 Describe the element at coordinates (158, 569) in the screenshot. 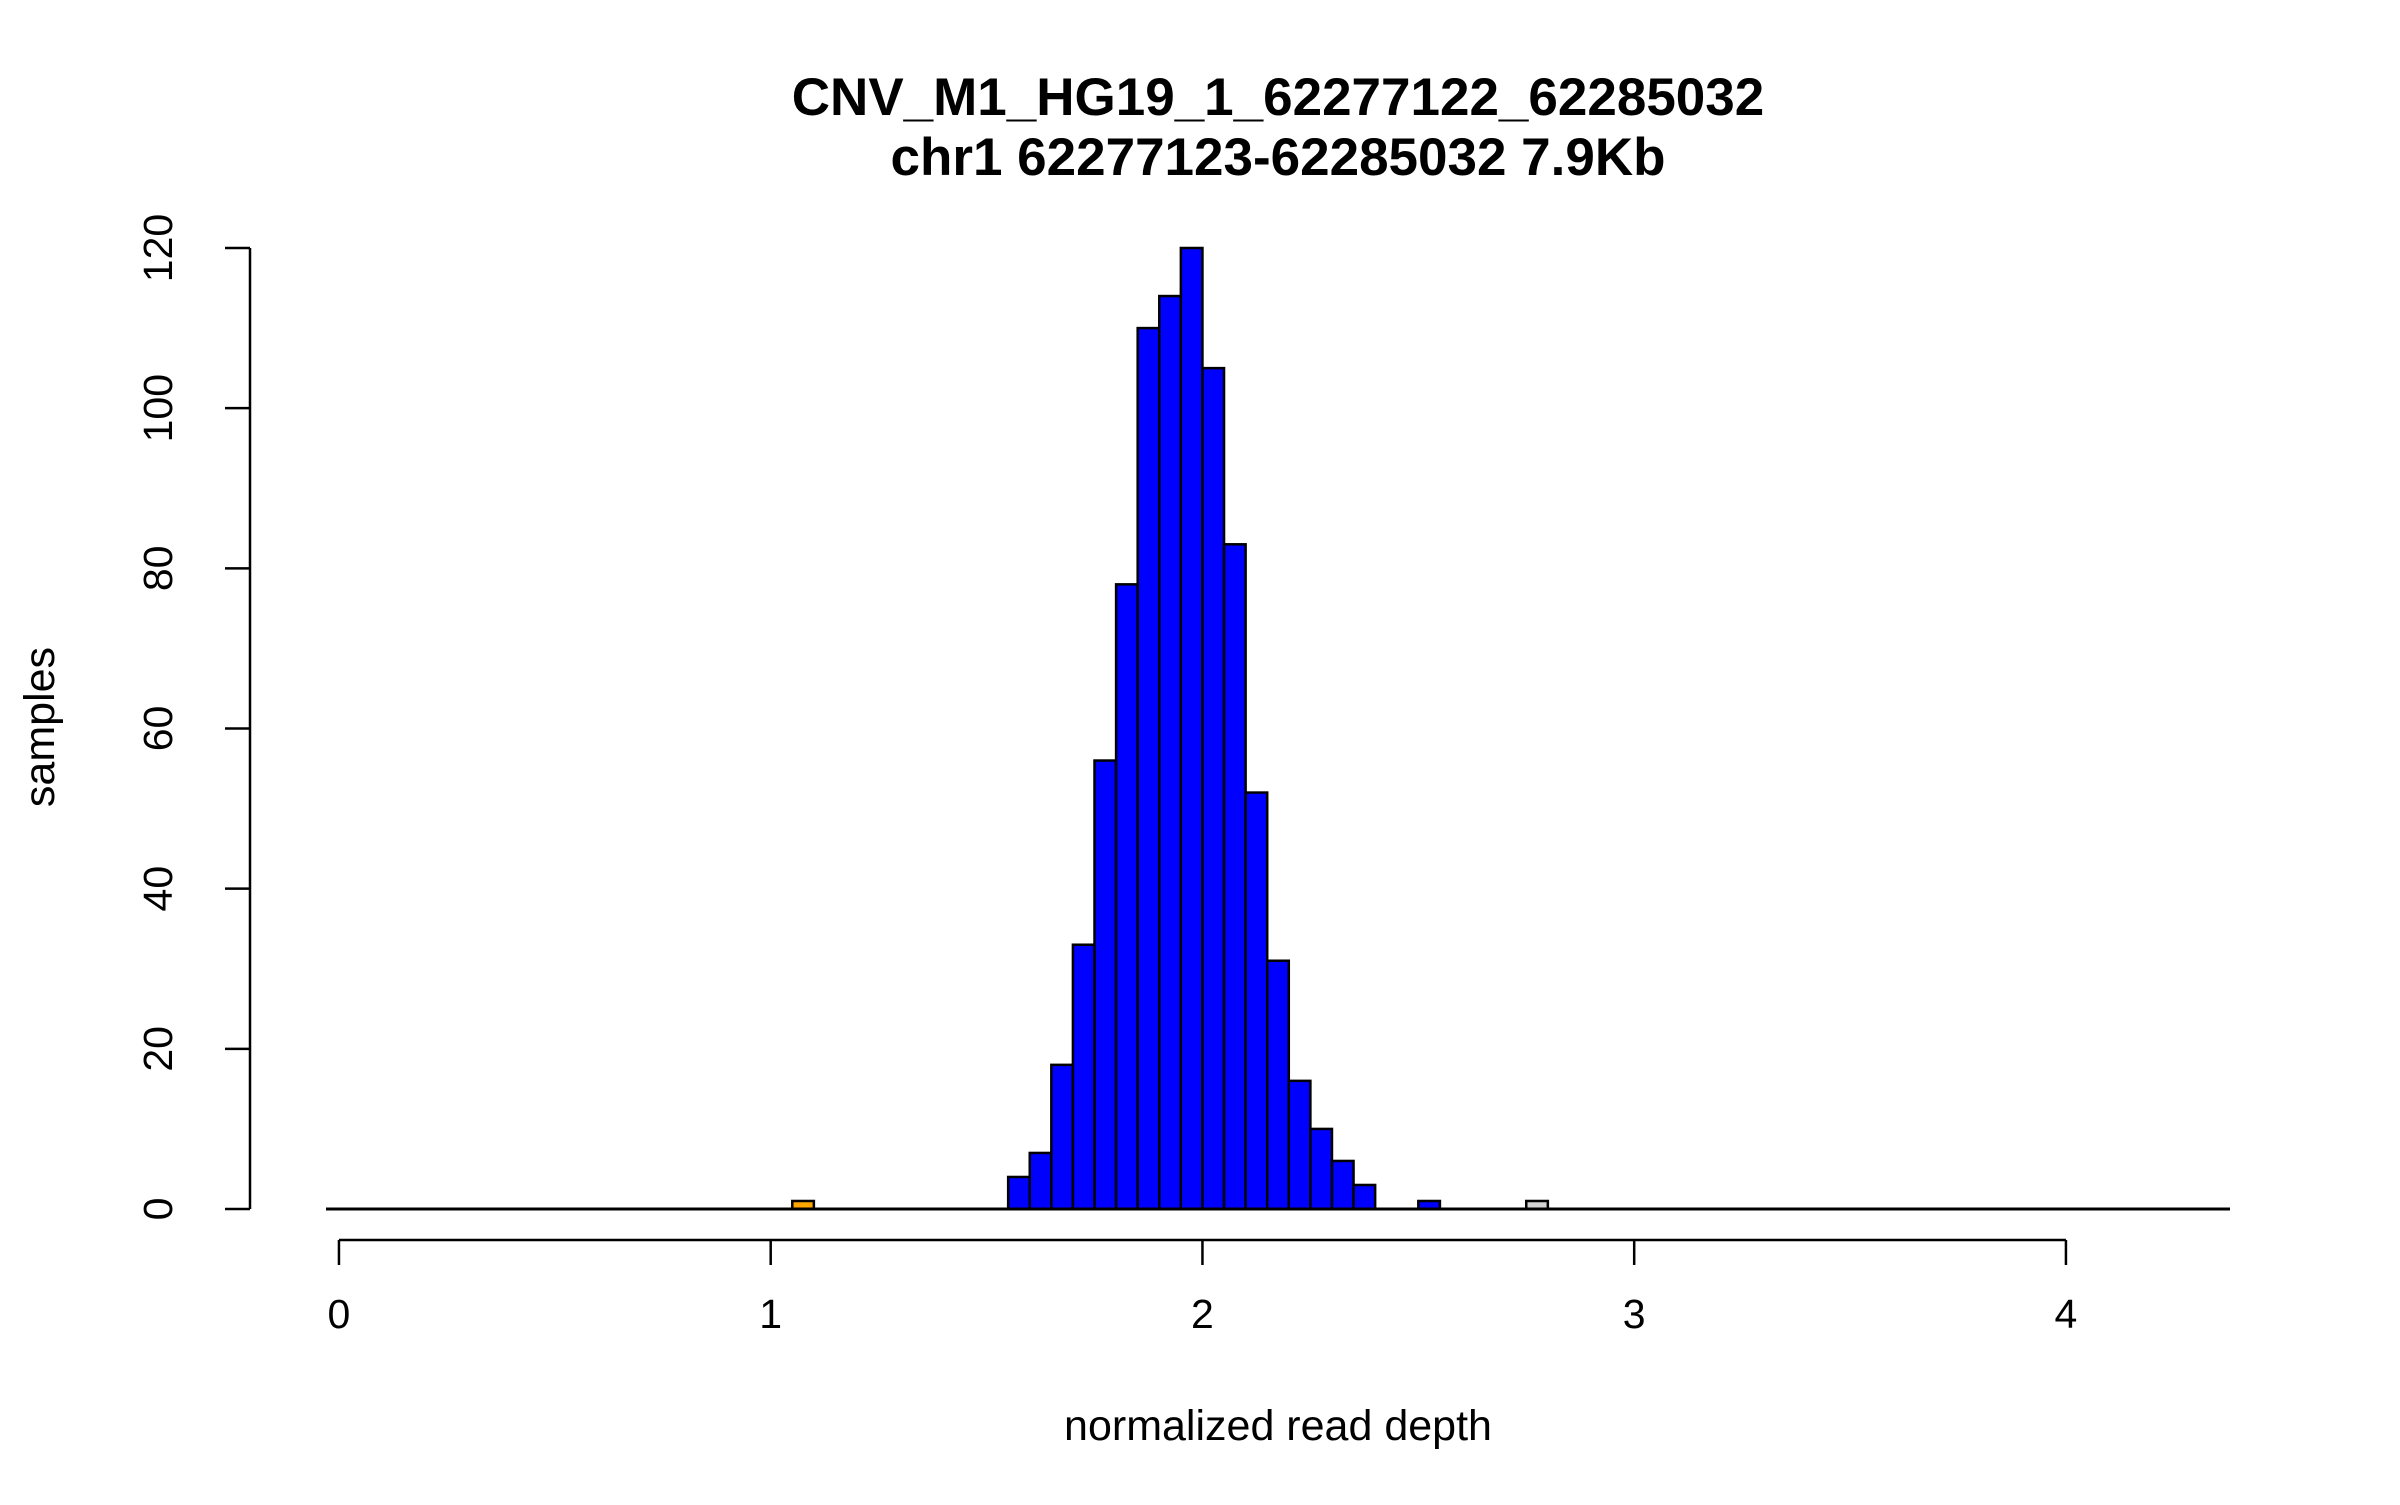

I see `y-tick-label: 80` at that location.